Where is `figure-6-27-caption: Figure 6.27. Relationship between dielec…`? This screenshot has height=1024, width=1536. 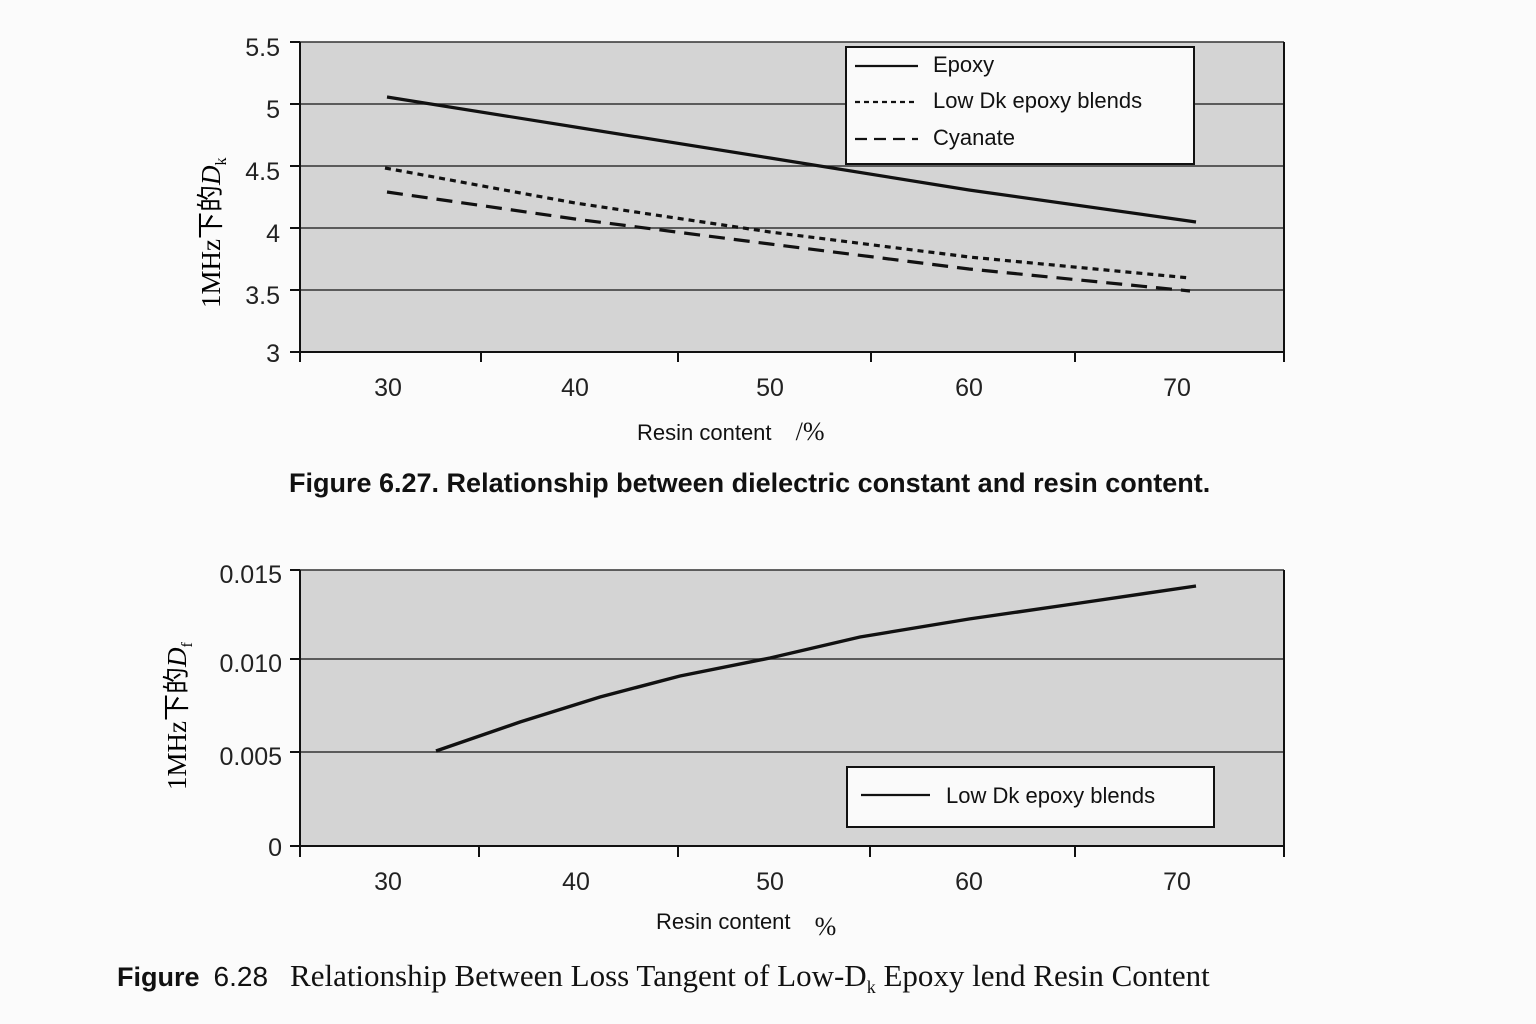
figure-6-27-caption: Figure 6.27. Relationship between dielec… is located at coordinates (750, 483).